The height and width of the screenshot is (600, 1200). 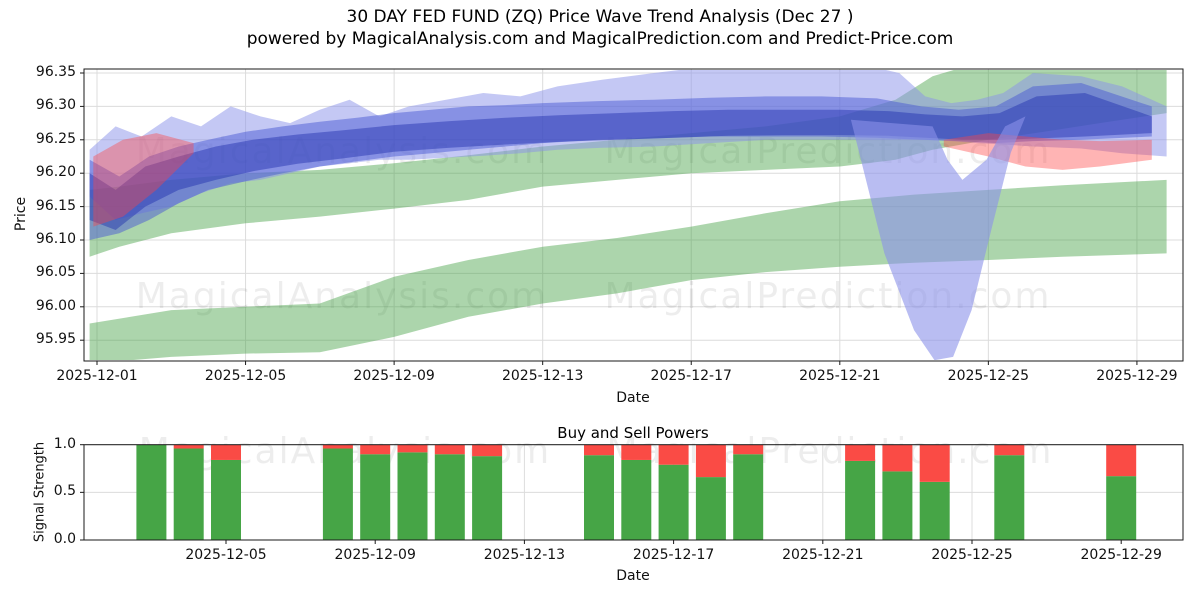 What do you see at coordinates (40, 492) in the screenshot?
I see `signal-y-axis-label: Signal Strength` at bounding box center [40, 492].